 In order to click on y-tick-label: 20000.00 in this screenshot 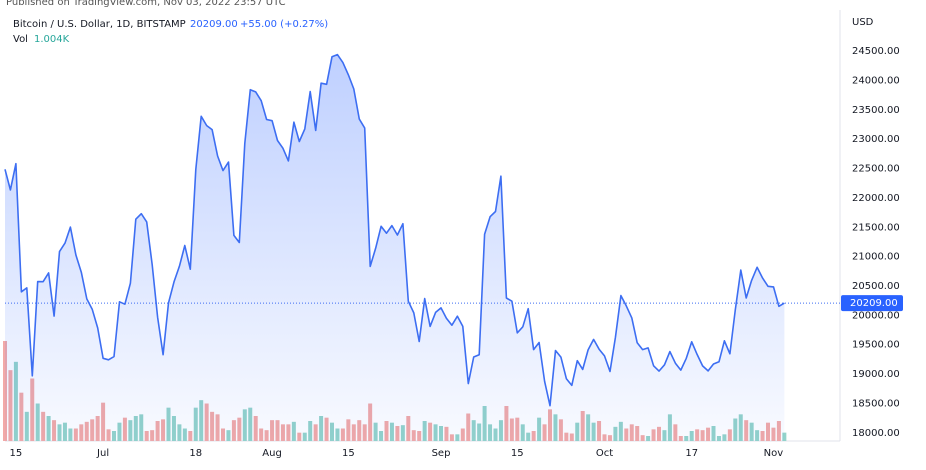, I will do `click(876, 315)`.